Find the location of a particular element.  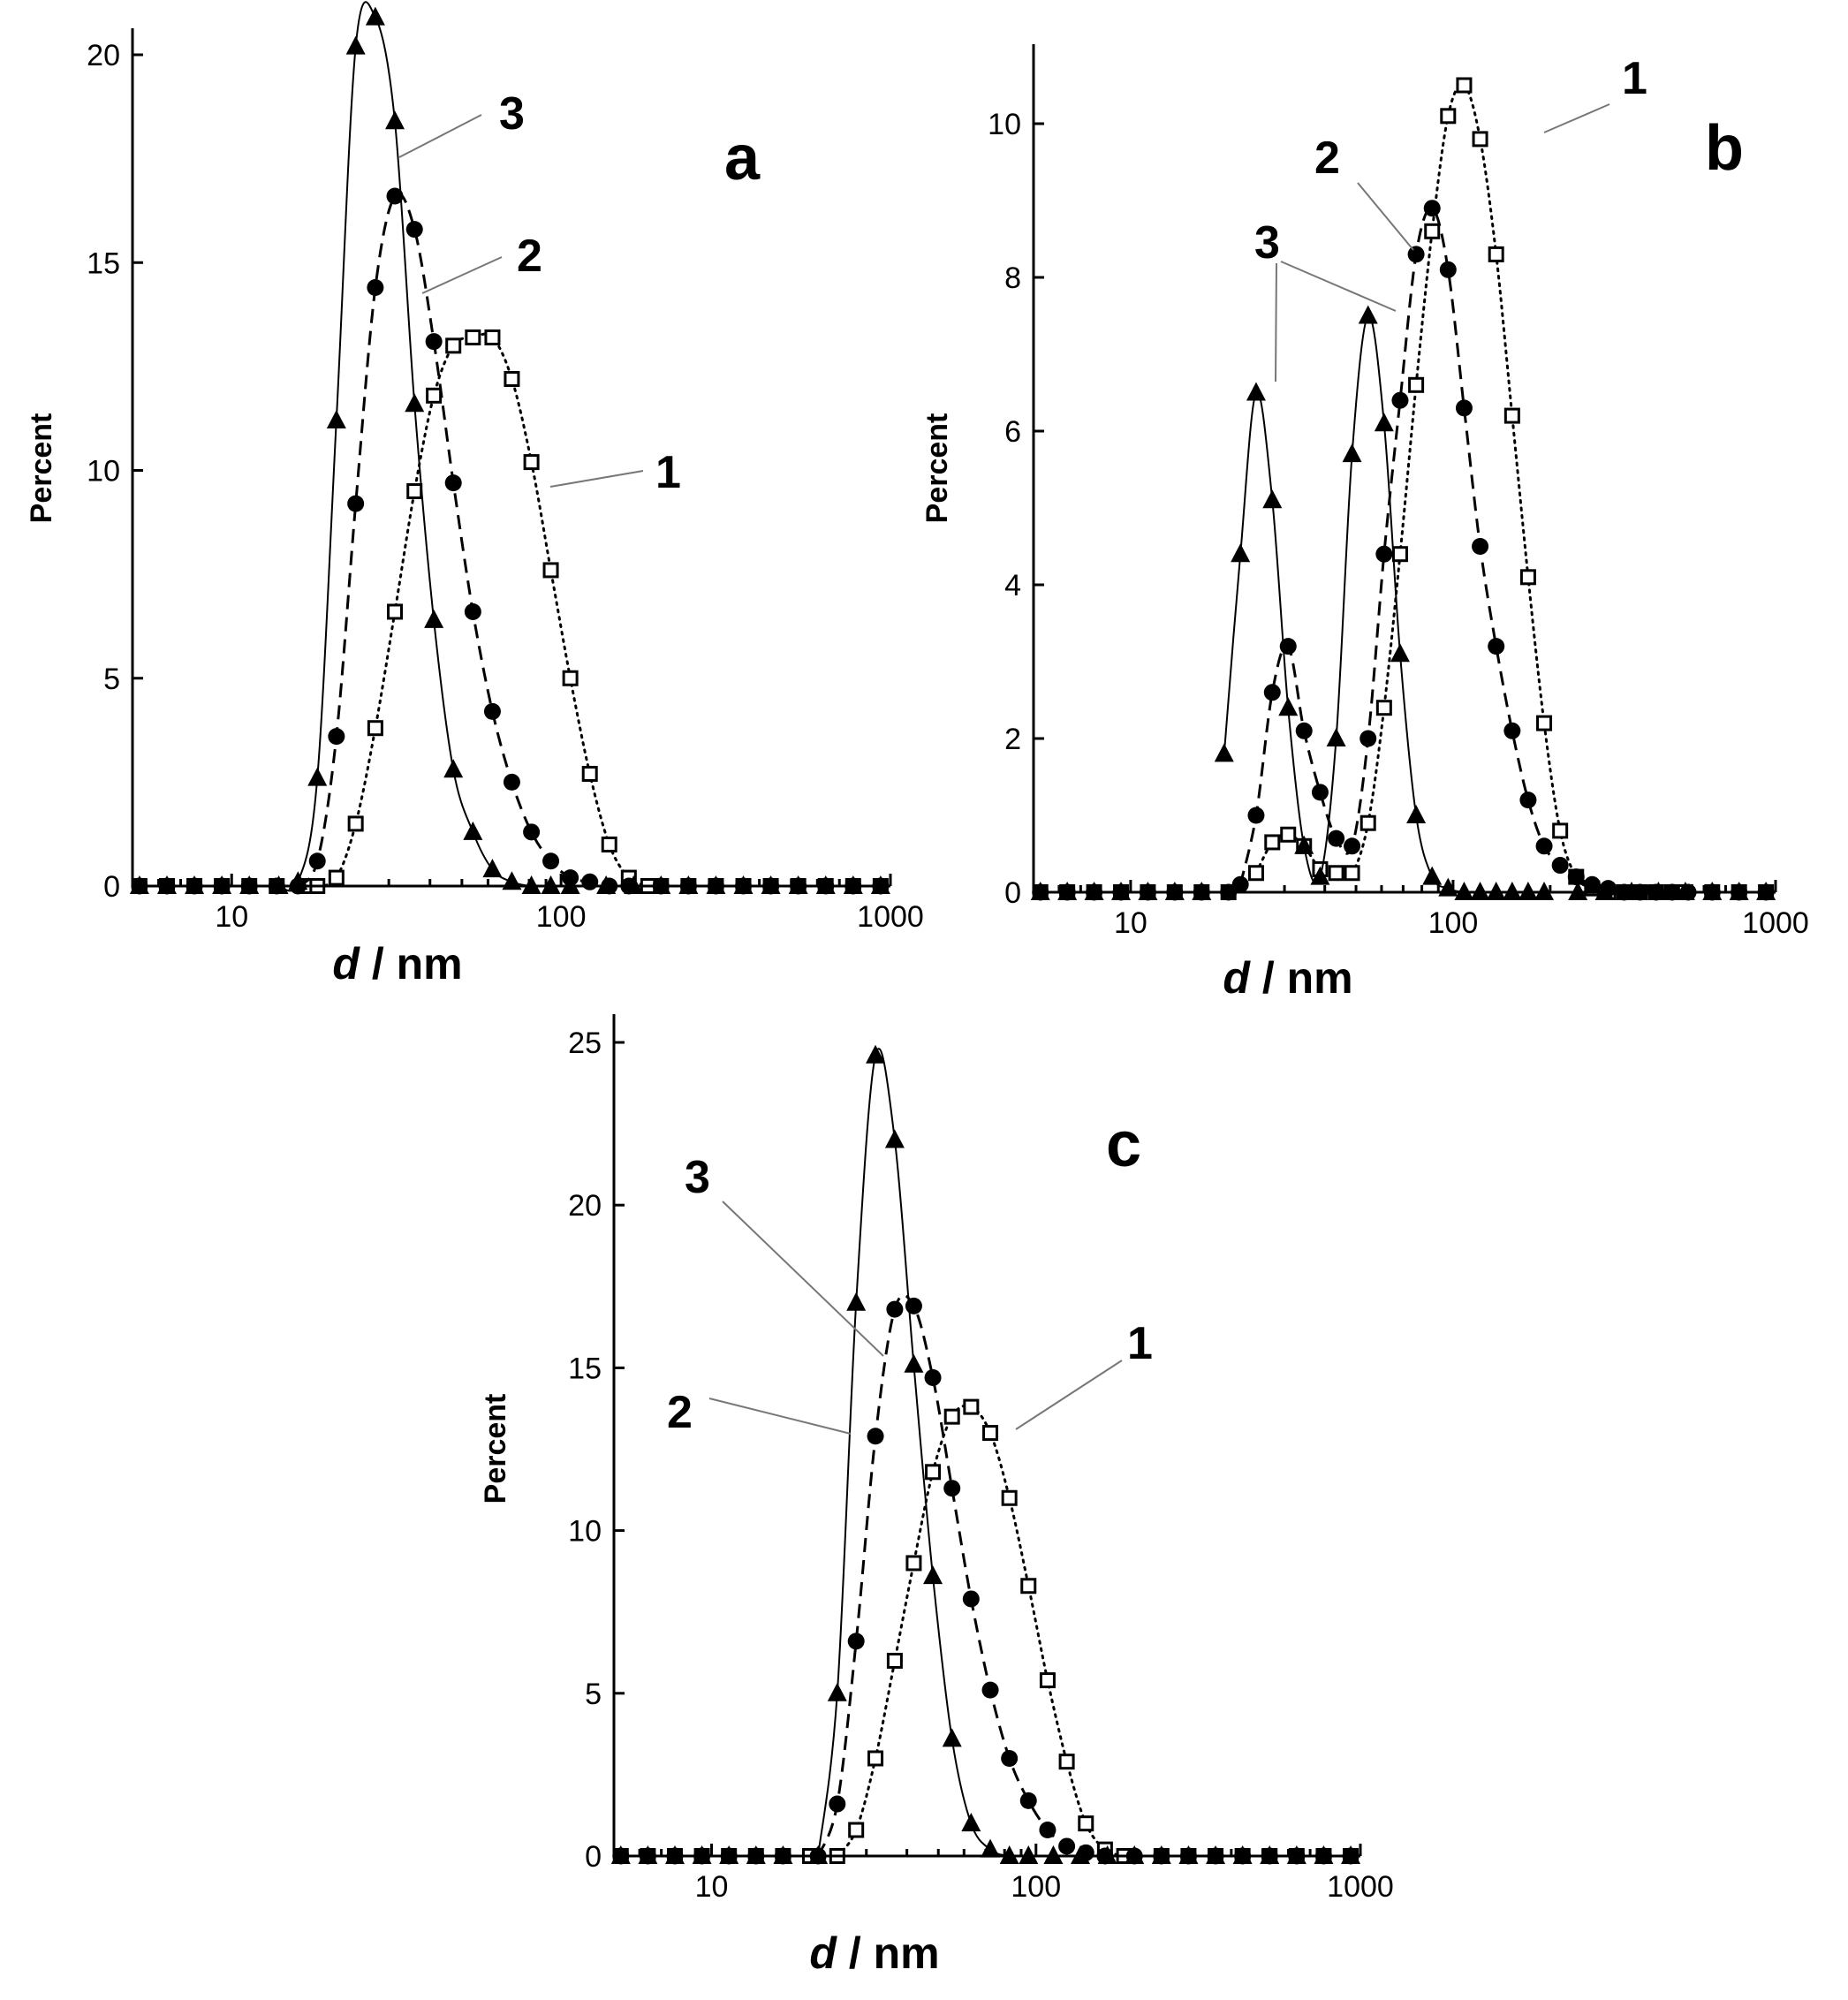

panel-a-series-2-line is located at coordinates (463, 540).